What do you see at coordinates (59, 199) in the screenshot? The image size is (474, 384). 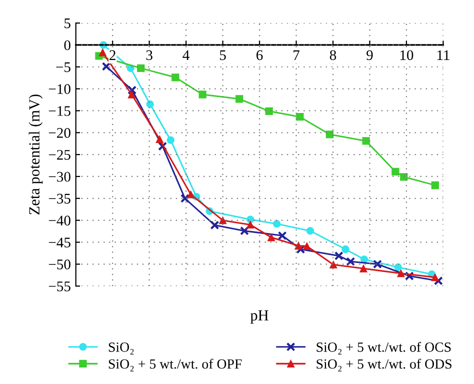 I see `y-tick-label: −35` at bounding box center [59, 199].